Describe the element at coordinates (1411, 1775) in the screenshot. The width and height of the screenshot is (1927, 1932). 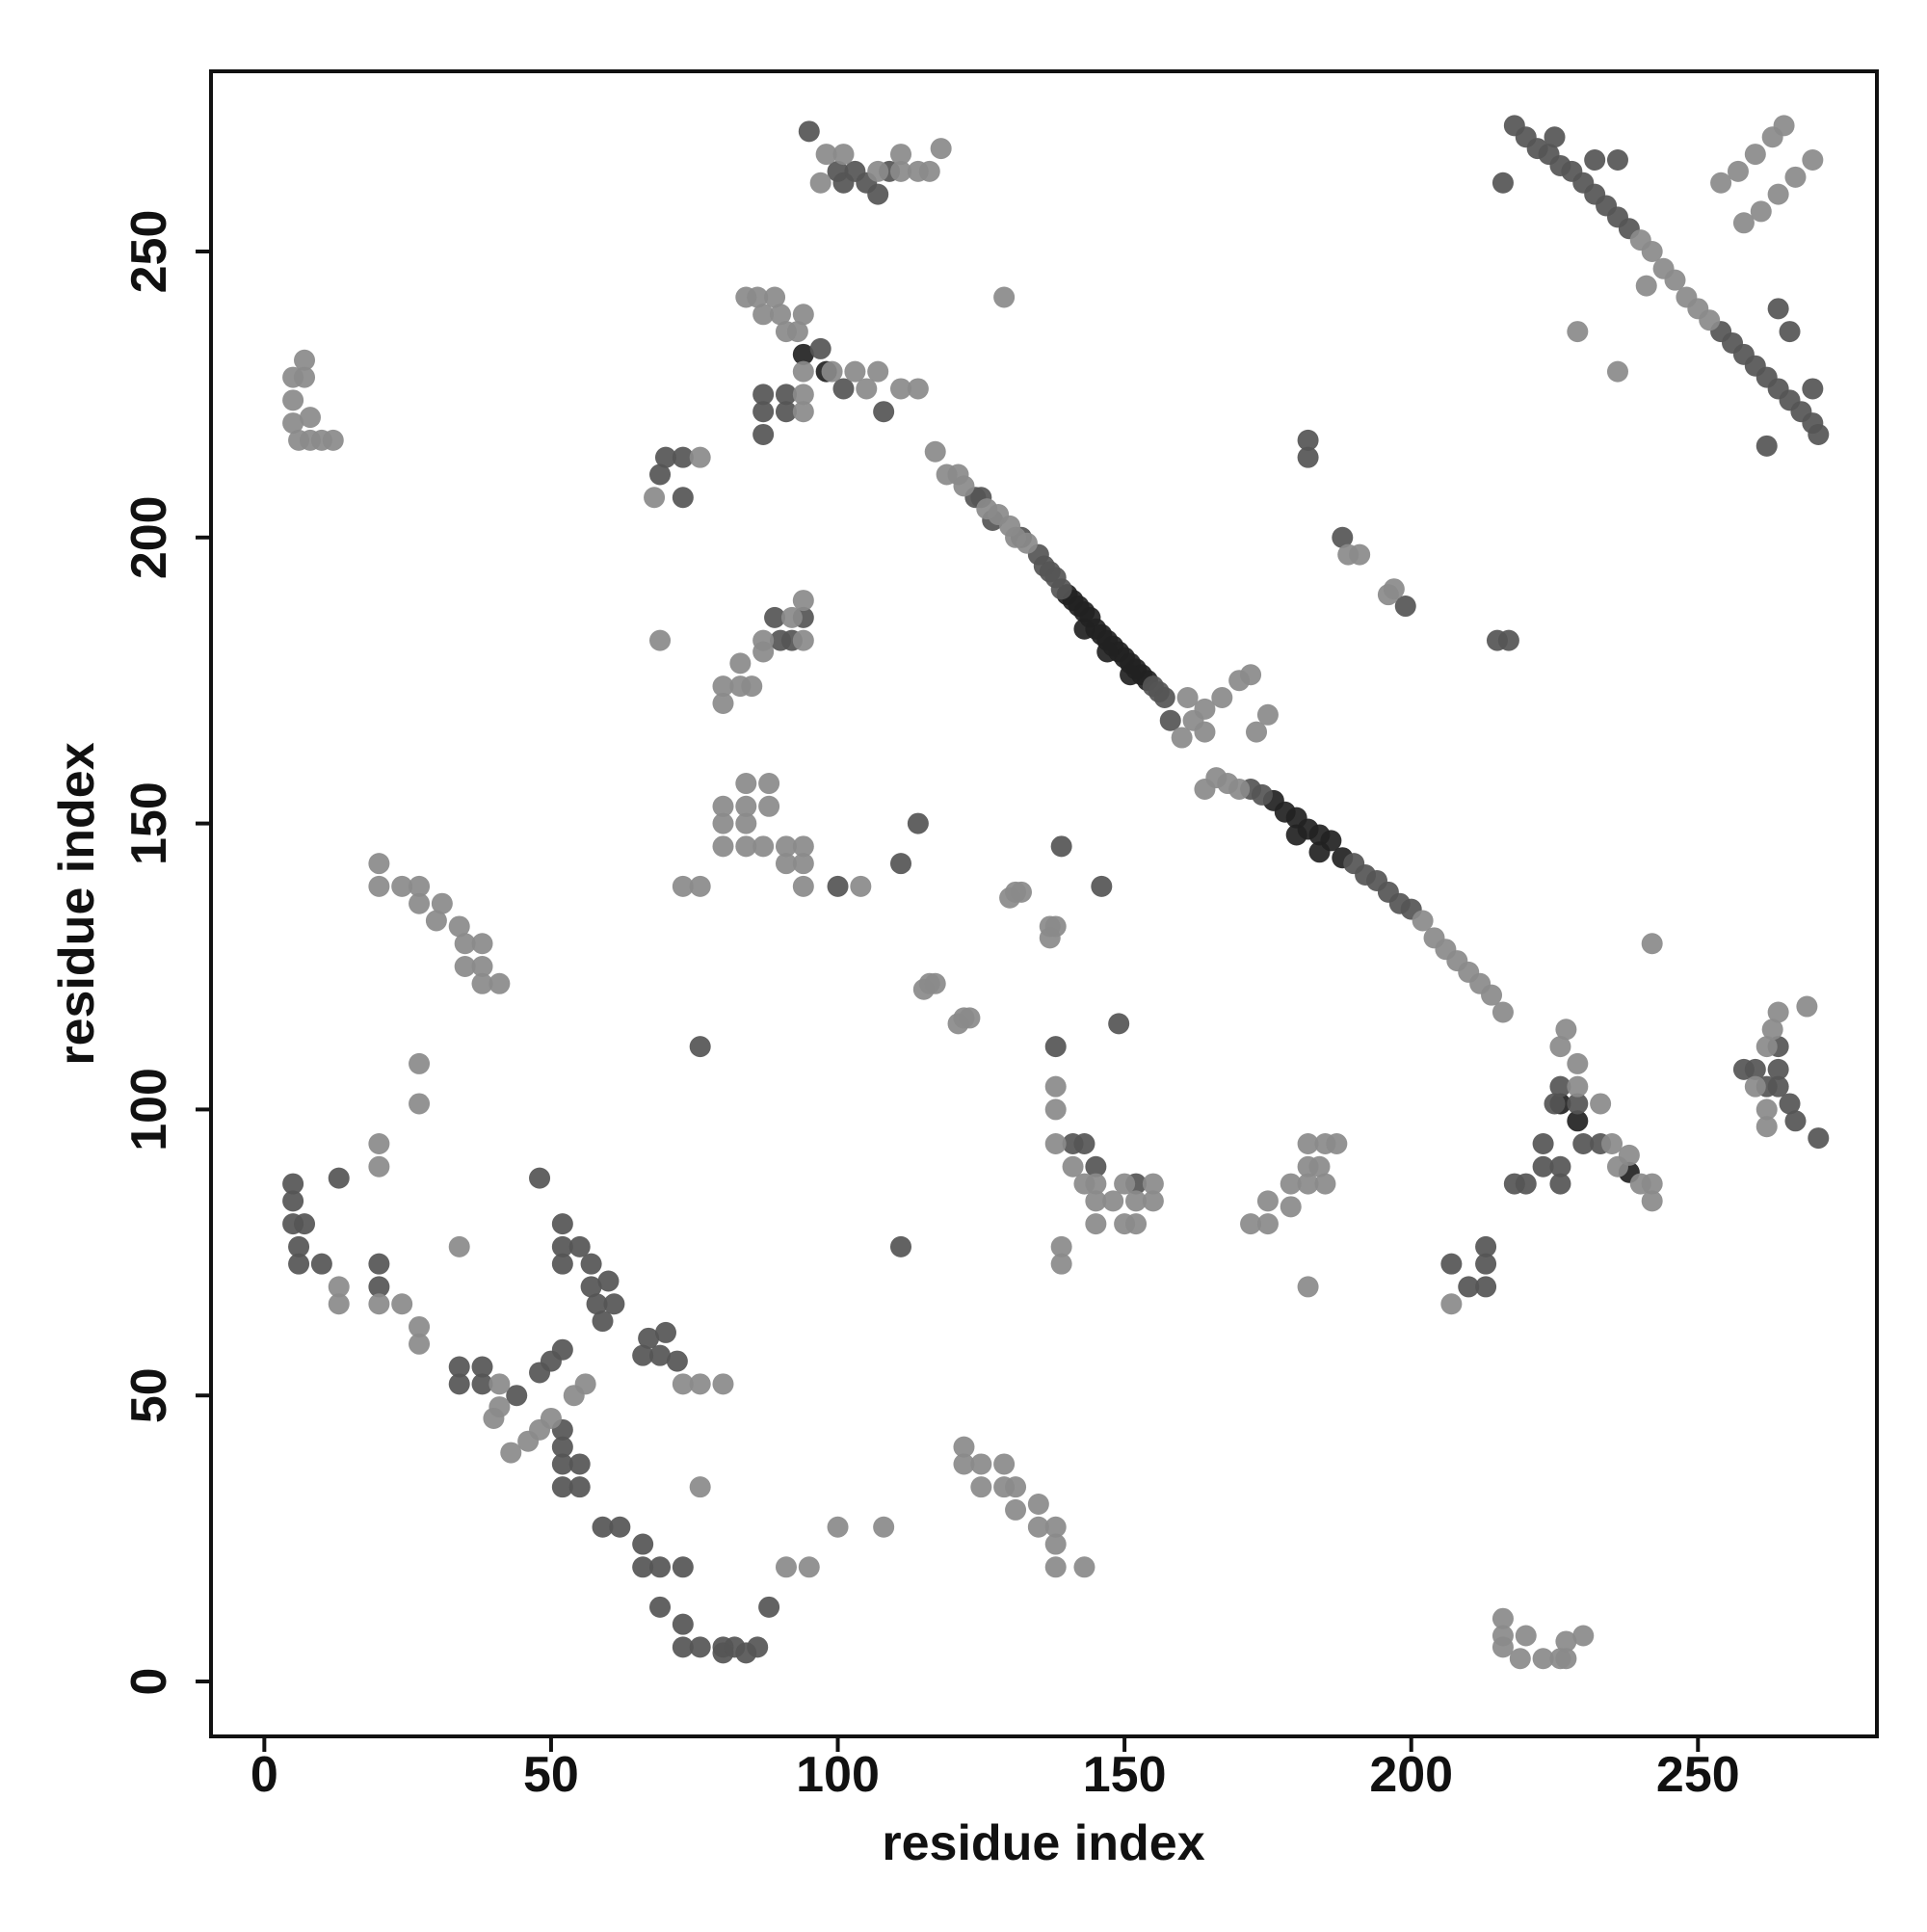
I see `x-tick-label: 200` at that location.